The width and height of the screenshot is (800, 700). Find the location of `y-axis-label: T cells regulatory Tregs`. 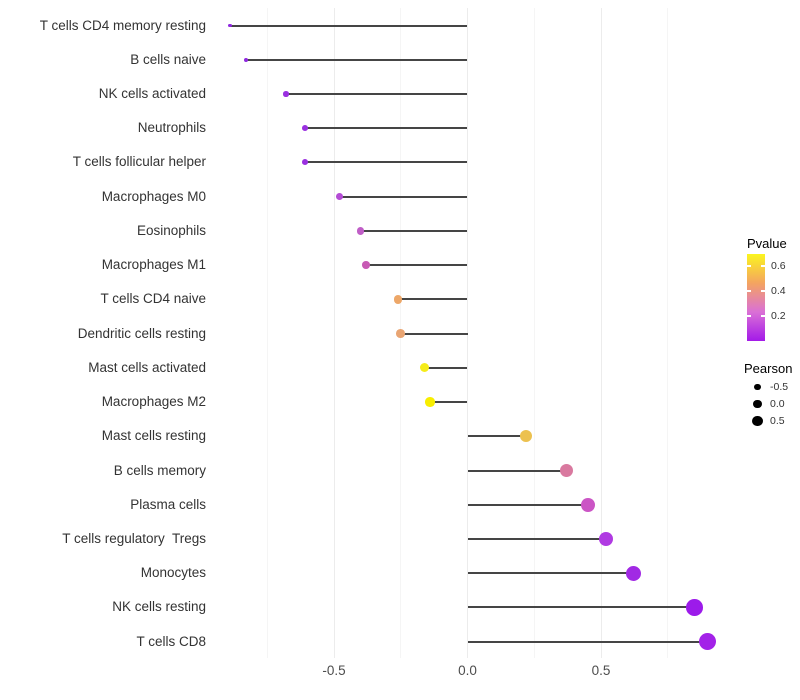

y-axis-label: T cells regulatory Tregs is located at coordinates (134, 539).